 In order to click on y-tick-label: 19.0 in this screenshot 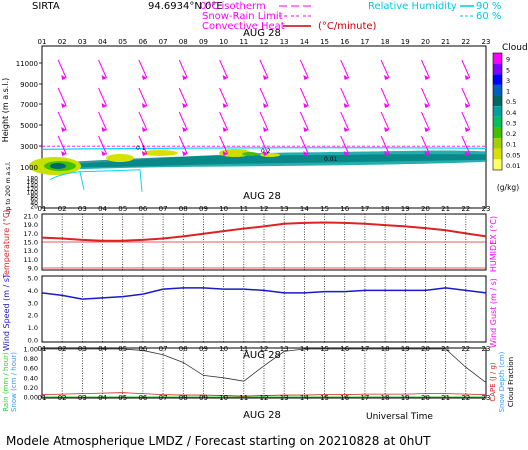, I will do `click(31, 225)`.